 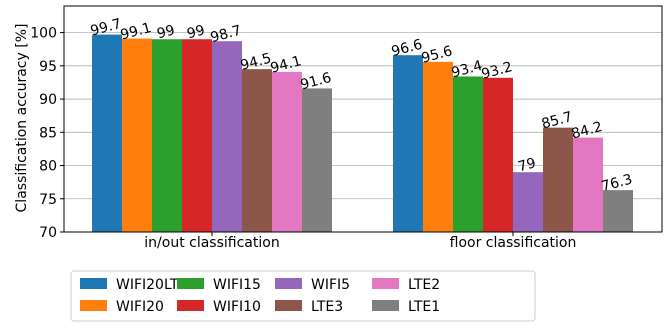 What do you see at coordinates (424, 307) in the screenshot?
I see `legend-label: LTE1` at bounding box center [424, 307].